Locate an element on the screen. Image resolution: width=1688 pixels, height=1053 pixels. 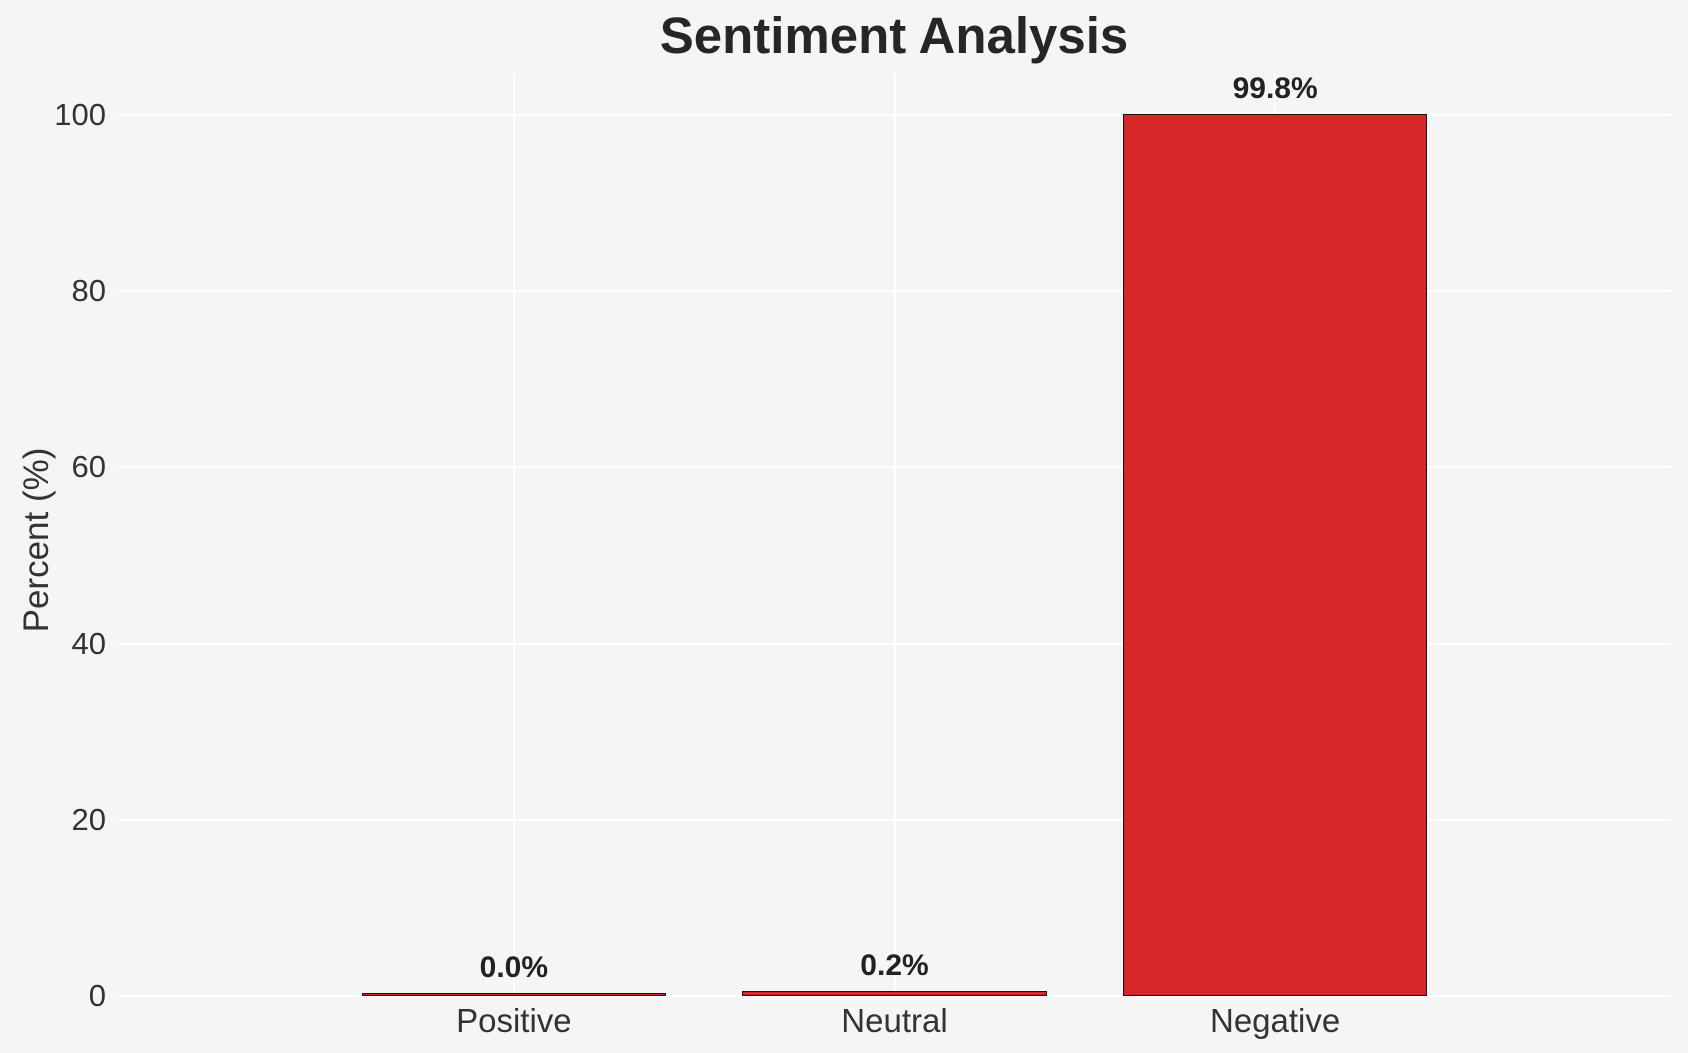
y-tick-label: 60 is located at coordinates (88, 467).